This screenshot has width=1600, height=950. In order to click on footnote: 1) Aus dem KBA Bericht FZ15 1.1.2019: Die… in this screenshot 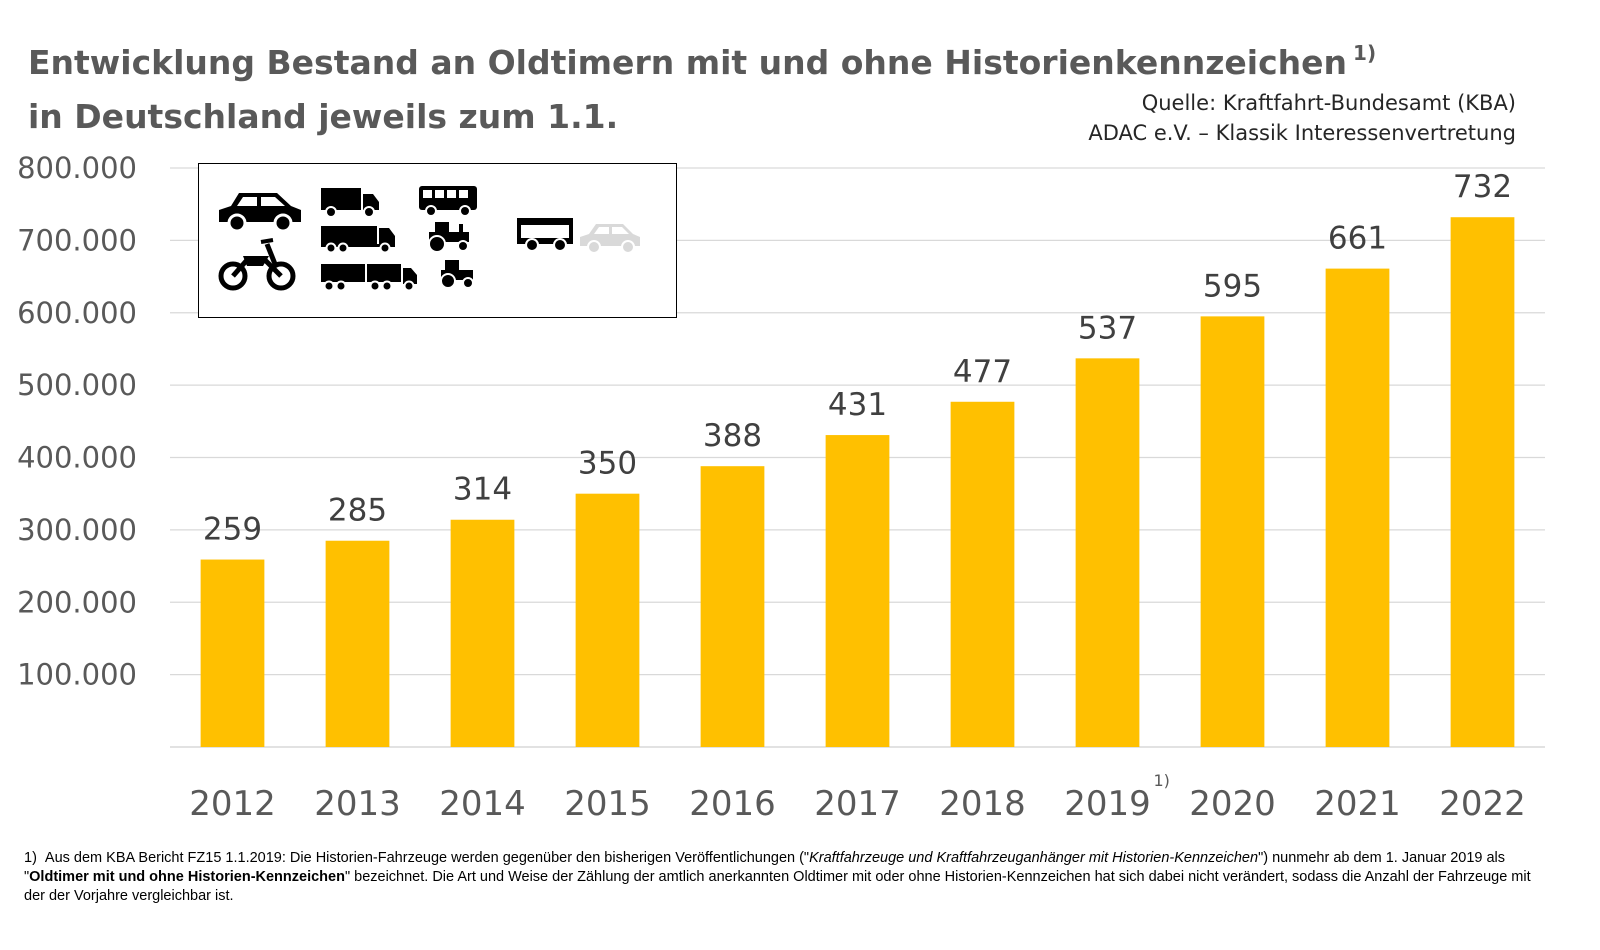, I will do `click(784, 877)`.